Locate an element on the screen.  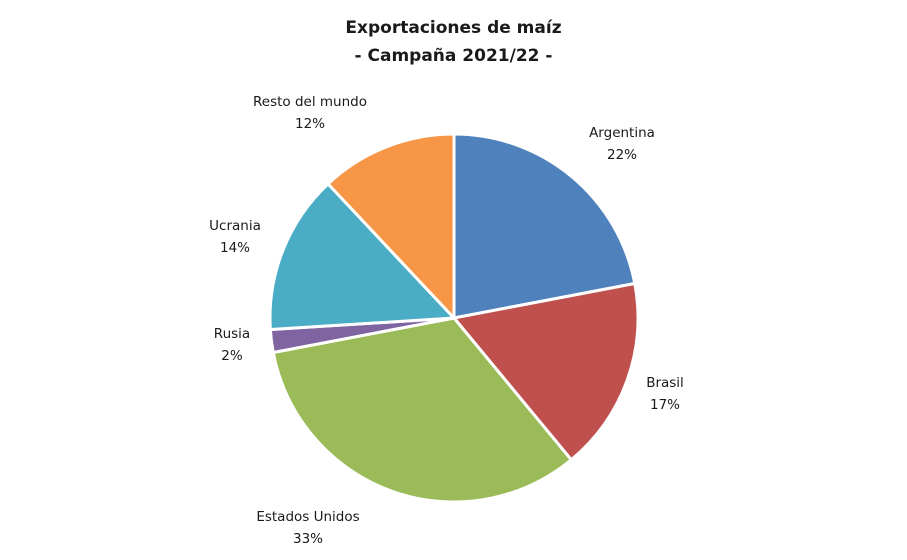
chart-subtitle: - Campaña 2021/22 - is located at coordinates (453, 56).